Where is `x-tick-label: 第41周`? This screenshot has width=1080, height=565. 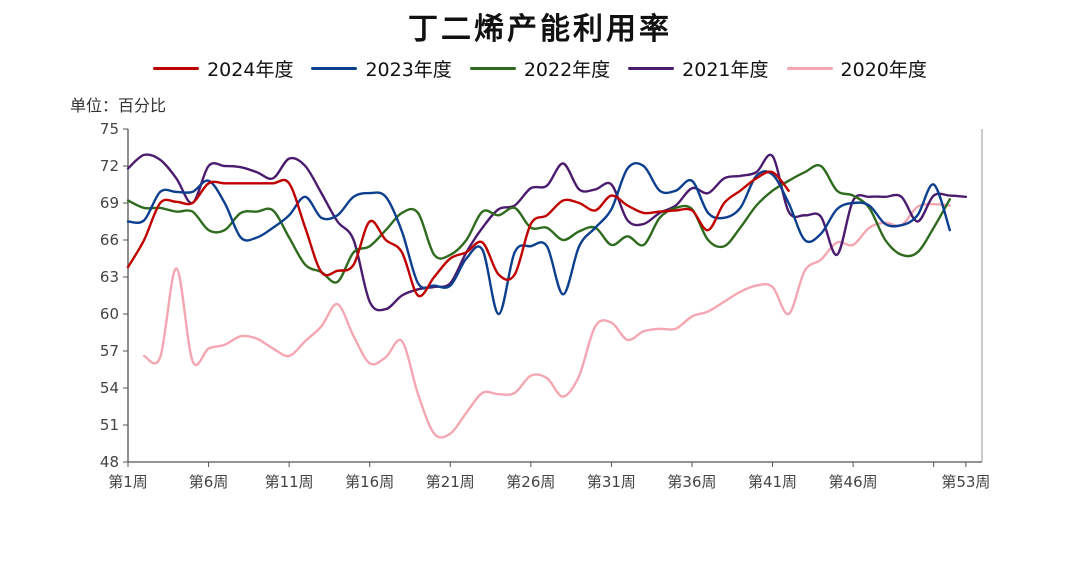
x-tick-label: 第41周 is located at coordinates (772, 482).